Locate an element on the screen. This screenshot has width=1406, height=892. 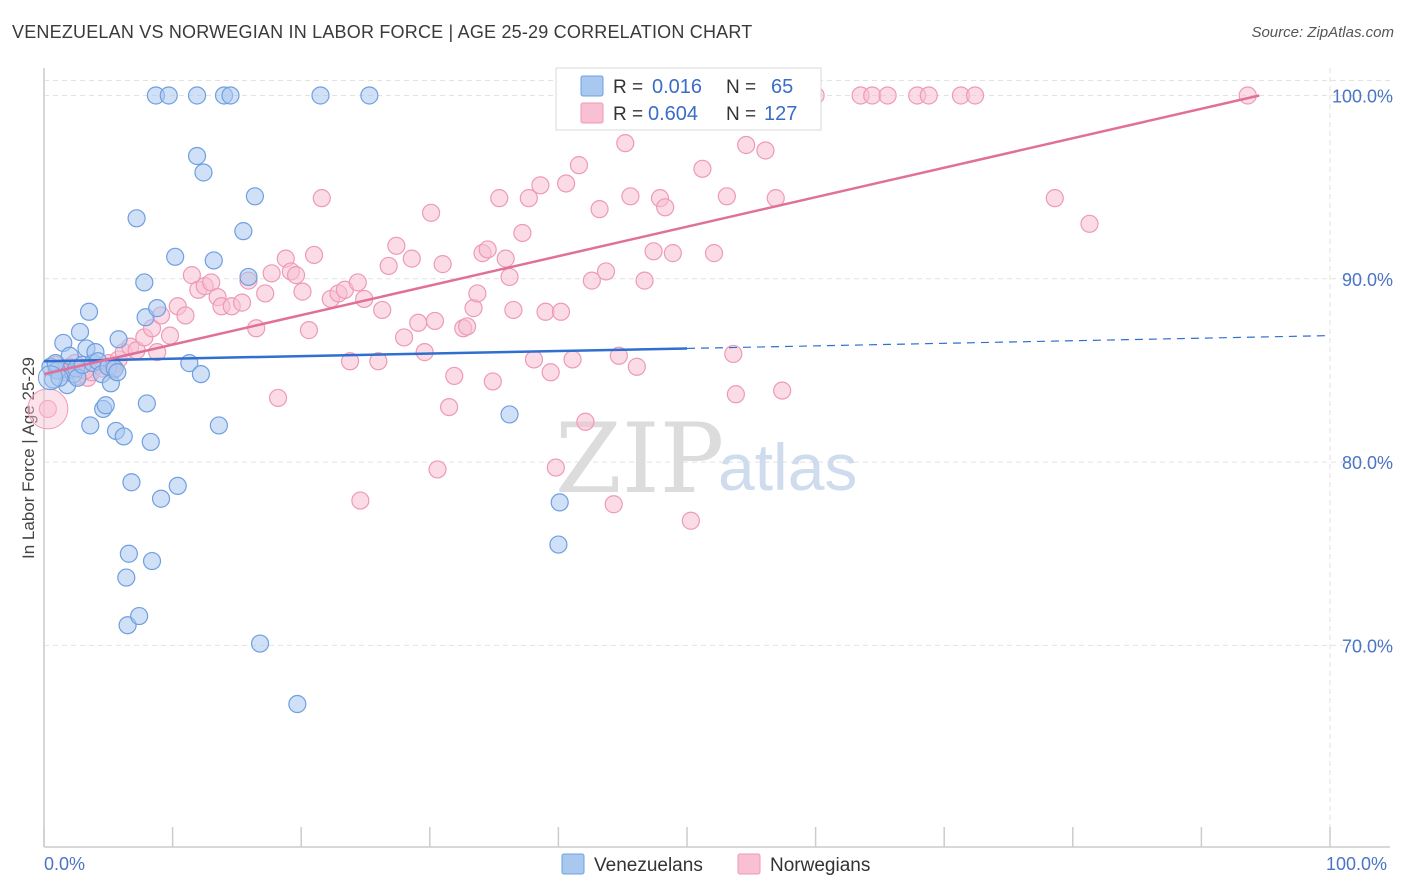
stats-n-value-norwegians: 127 is located at coordinates (780, 114).